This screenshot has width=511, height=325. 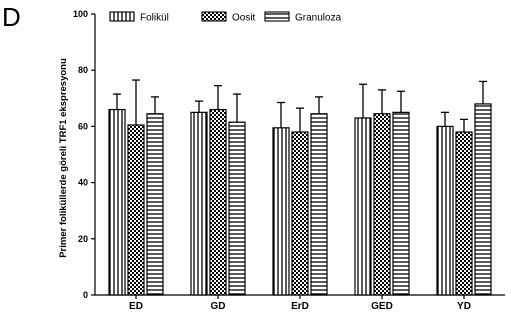 What do you see at coordinates (483, 199) in the screenshot?
I see `bar-YD-Granuloza` at bounding box center [483, 199].